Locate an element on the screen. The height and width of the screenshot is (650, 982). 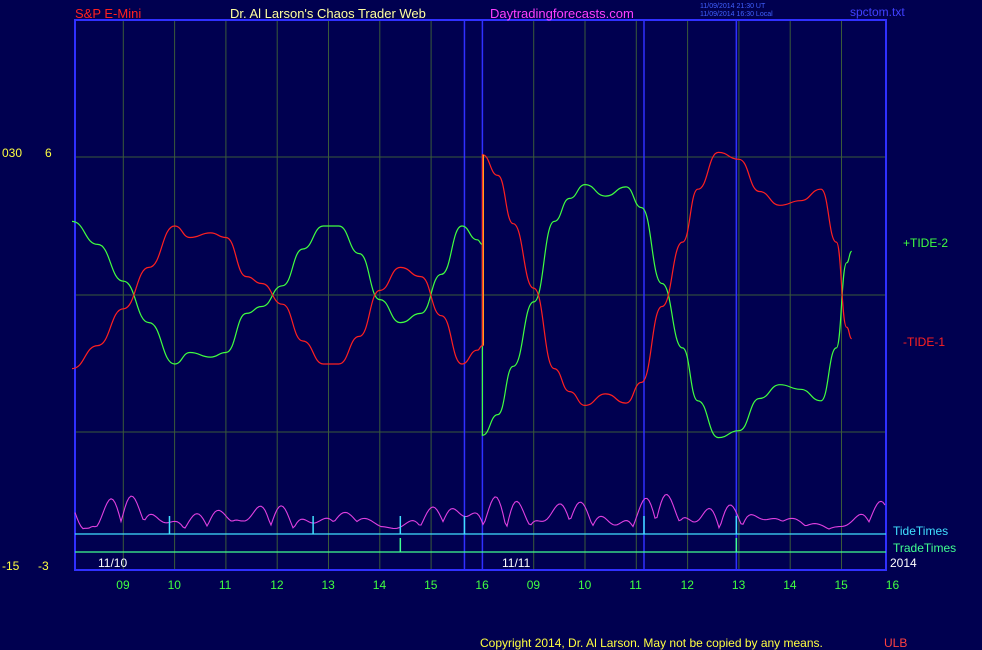
left-axis-lower-b: -3 is located at coordinates (43, 566).